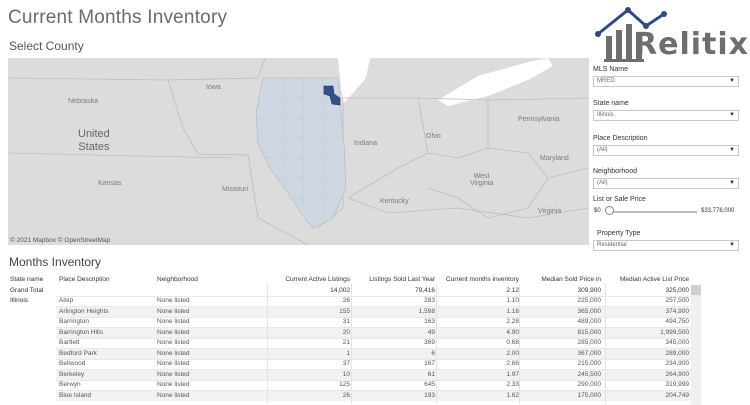 The height and width of the screenshot is (405, 750). Describe the element at coordinates (512, 300) in the screenshot. I see `cell-months: 1.10` at that location.